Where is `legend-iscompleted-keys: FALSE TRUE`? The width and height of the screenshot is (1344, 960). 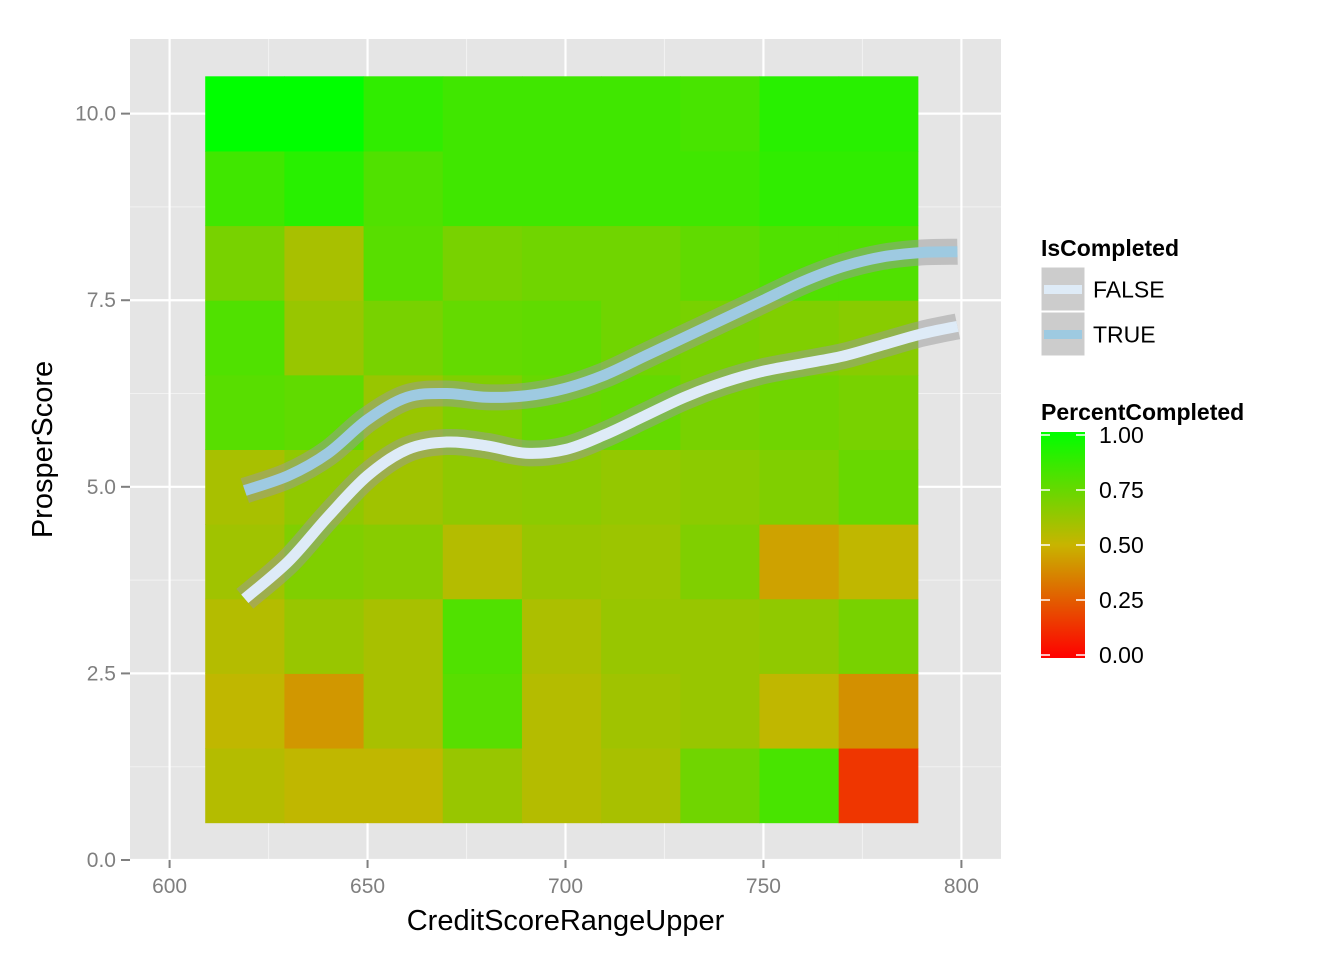 legend-iscompleted-keys: FALSE TRUE is located at coordinates (1102, 311).